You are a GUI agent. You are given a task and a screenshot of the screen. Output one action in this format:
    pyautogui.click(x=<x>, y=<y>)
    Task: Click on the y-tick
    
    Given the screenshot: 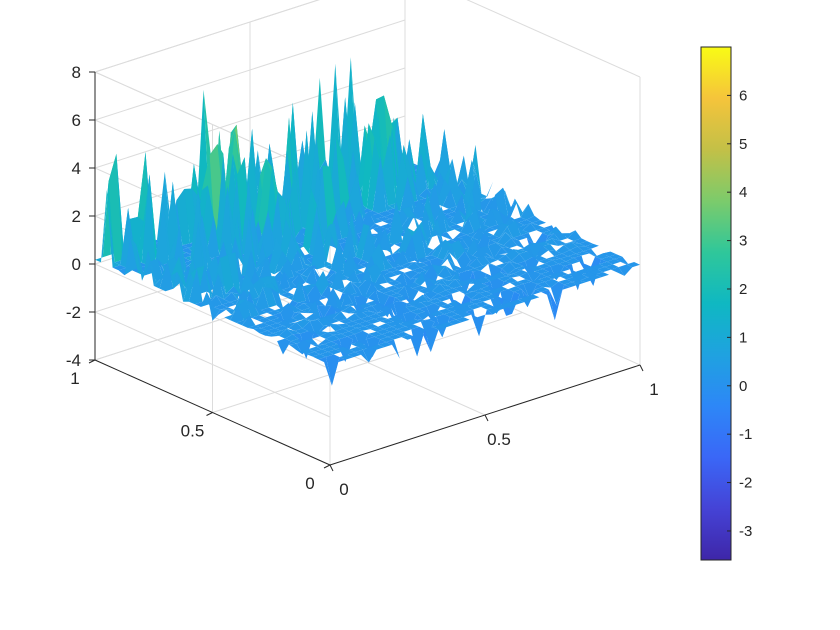 What is the action you would take?
    pyautogui.click(x=327, y=466)
    